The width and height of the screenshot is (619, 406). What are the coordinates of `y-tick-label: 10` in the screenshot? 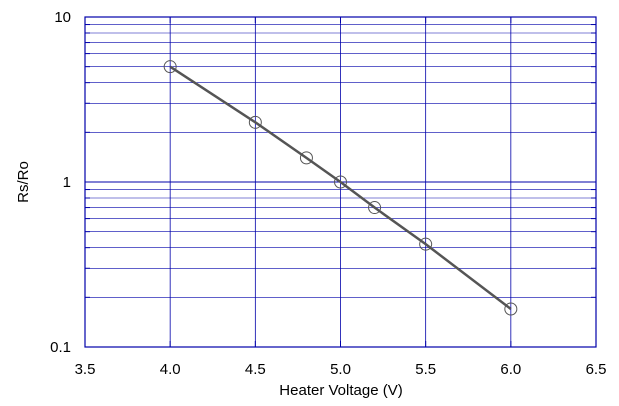 It's located at (62, 17).